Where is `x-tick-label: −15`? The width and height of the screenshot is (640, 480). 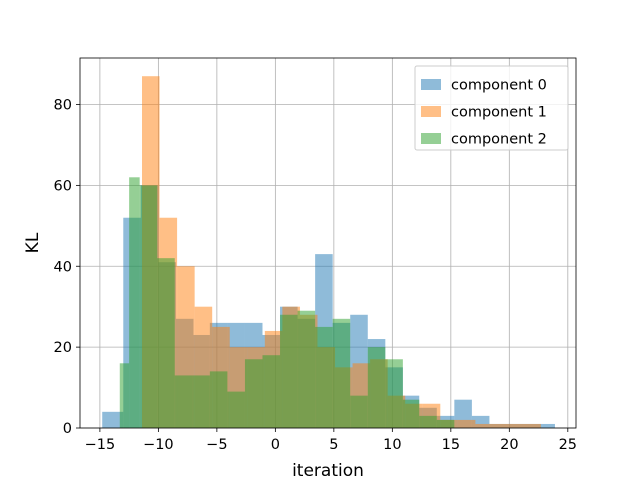
x-tick-label: −15 is located at coordinates (100, 445).